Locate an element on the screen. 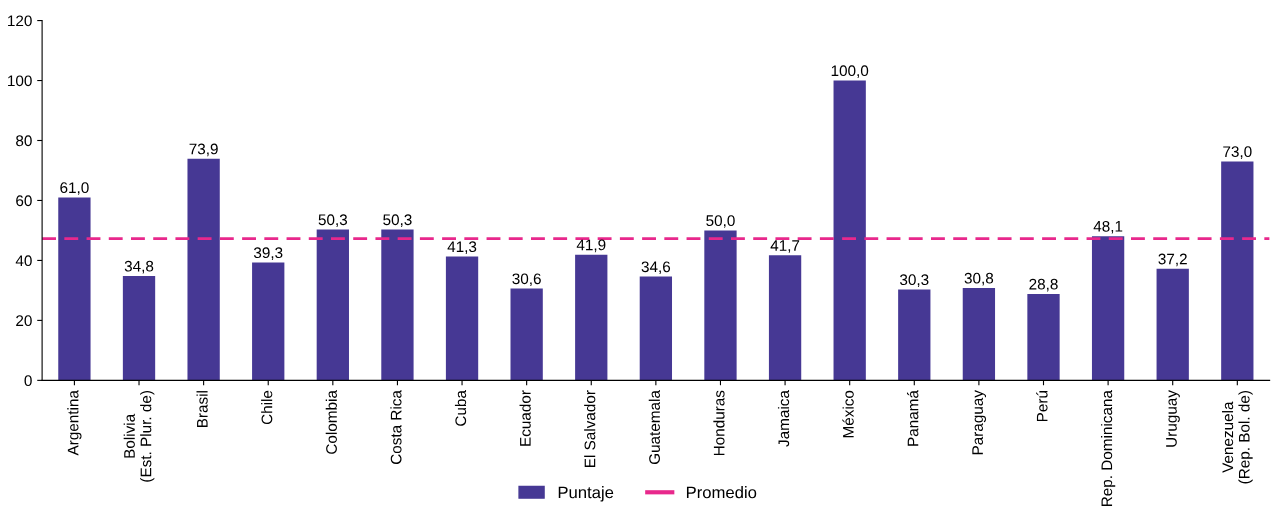 This screenshot has height=514, width=1276. x-tick-label: Perú is located at coordinates (1042, 406).